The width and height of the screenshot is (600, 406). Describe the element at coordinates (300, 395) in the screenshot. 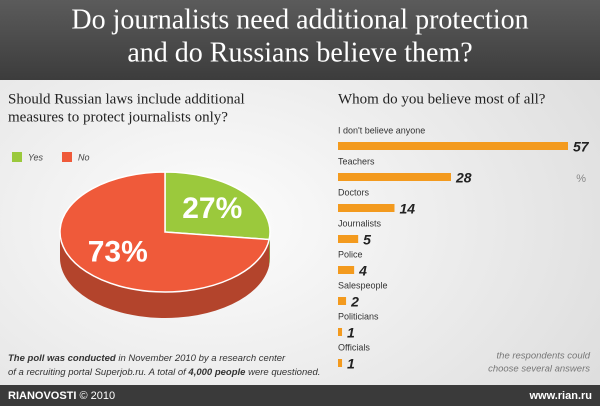

I see `footer-band` at that location.